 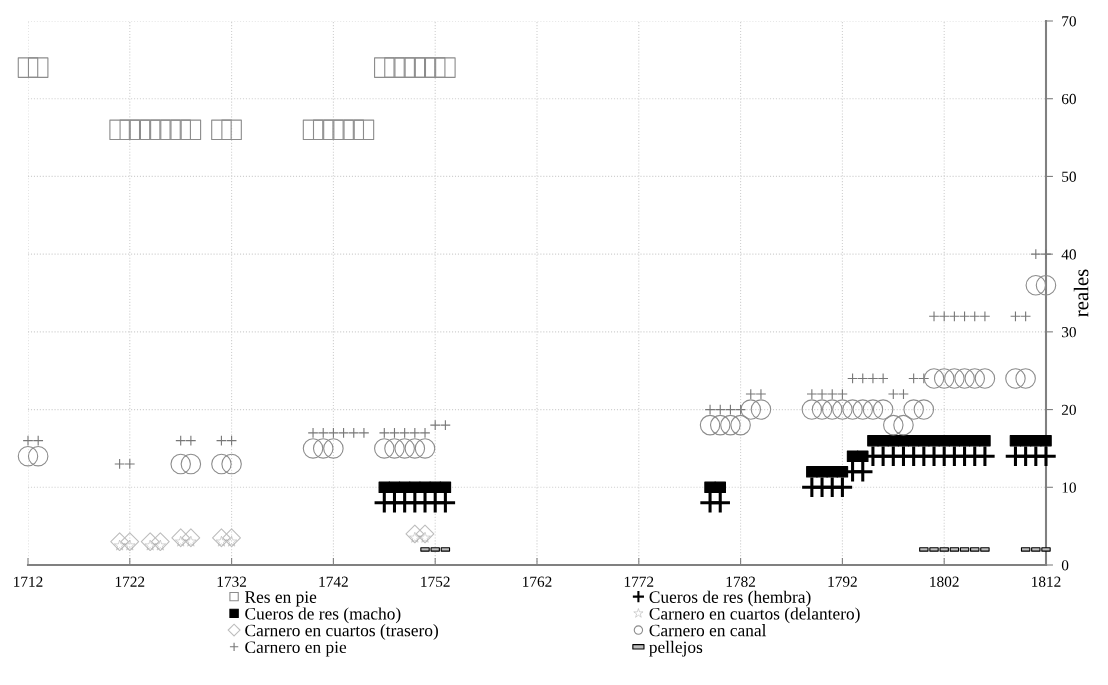 What do you see at coordinates (676, 648) in the screenshot?
I see `legend-label: pellejos` at bounding box center [676, 648].